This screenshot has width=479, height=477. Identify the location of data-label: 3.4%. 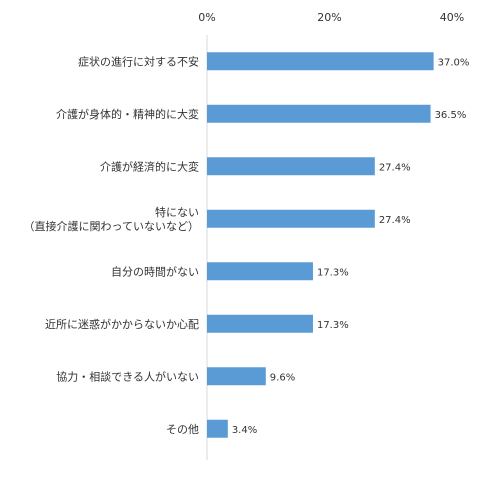
(244, 430).